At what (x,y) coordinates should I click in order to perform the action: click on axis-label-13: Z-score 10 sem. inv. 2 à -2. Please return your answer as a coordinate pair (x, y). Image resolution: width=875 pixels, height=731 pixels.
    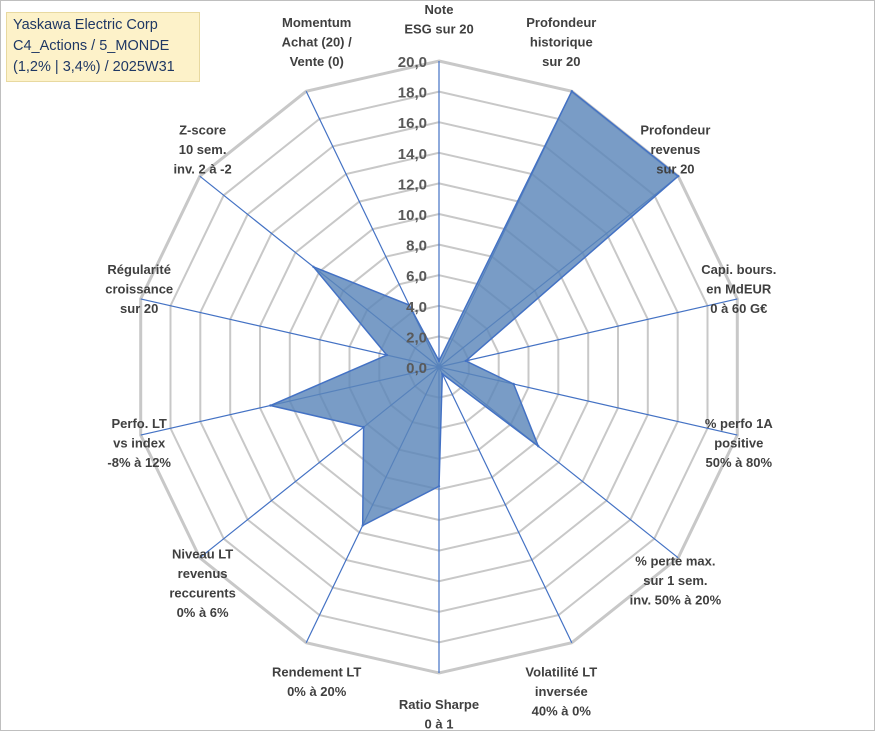
    Looking at the image, I should click on (202, 150).